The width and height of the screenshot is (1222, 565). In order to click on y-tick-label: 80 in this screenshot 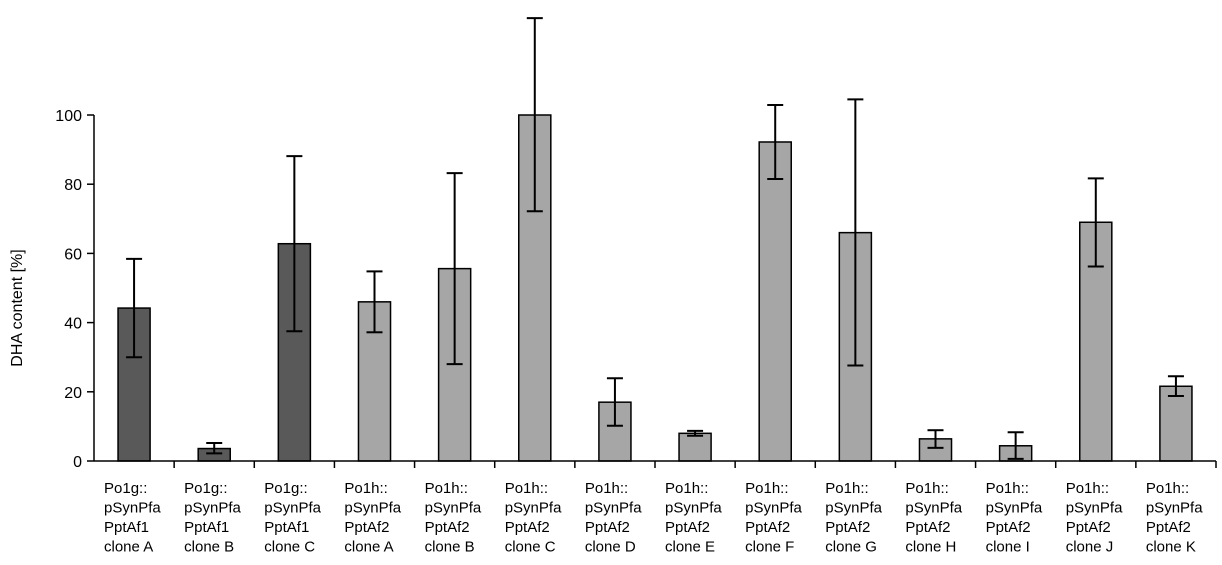, I will do `click(73, 185)`.